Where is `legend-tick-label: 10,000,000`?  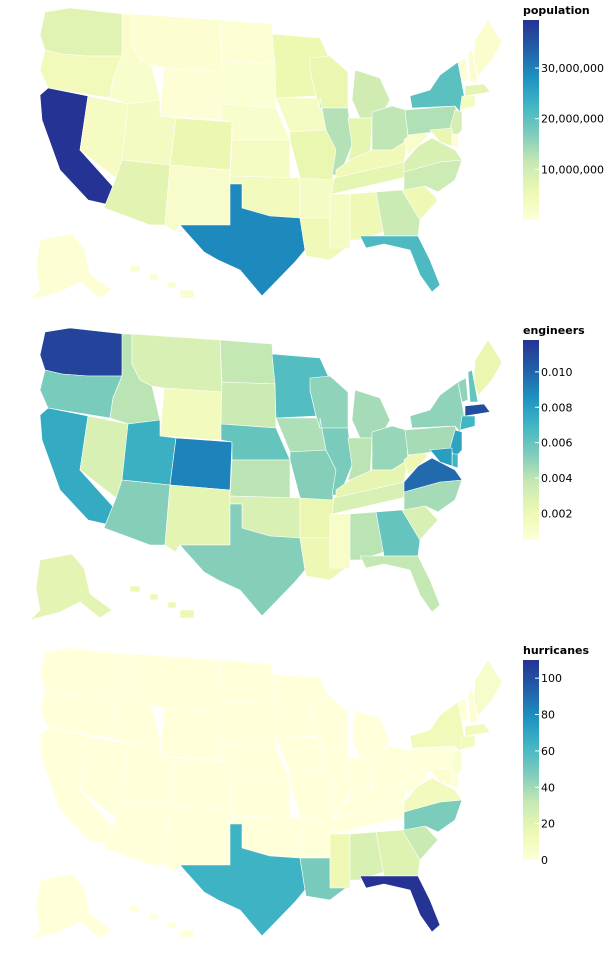 legend-tick-label: 10,000,000 is located at coordinates (572, 169).